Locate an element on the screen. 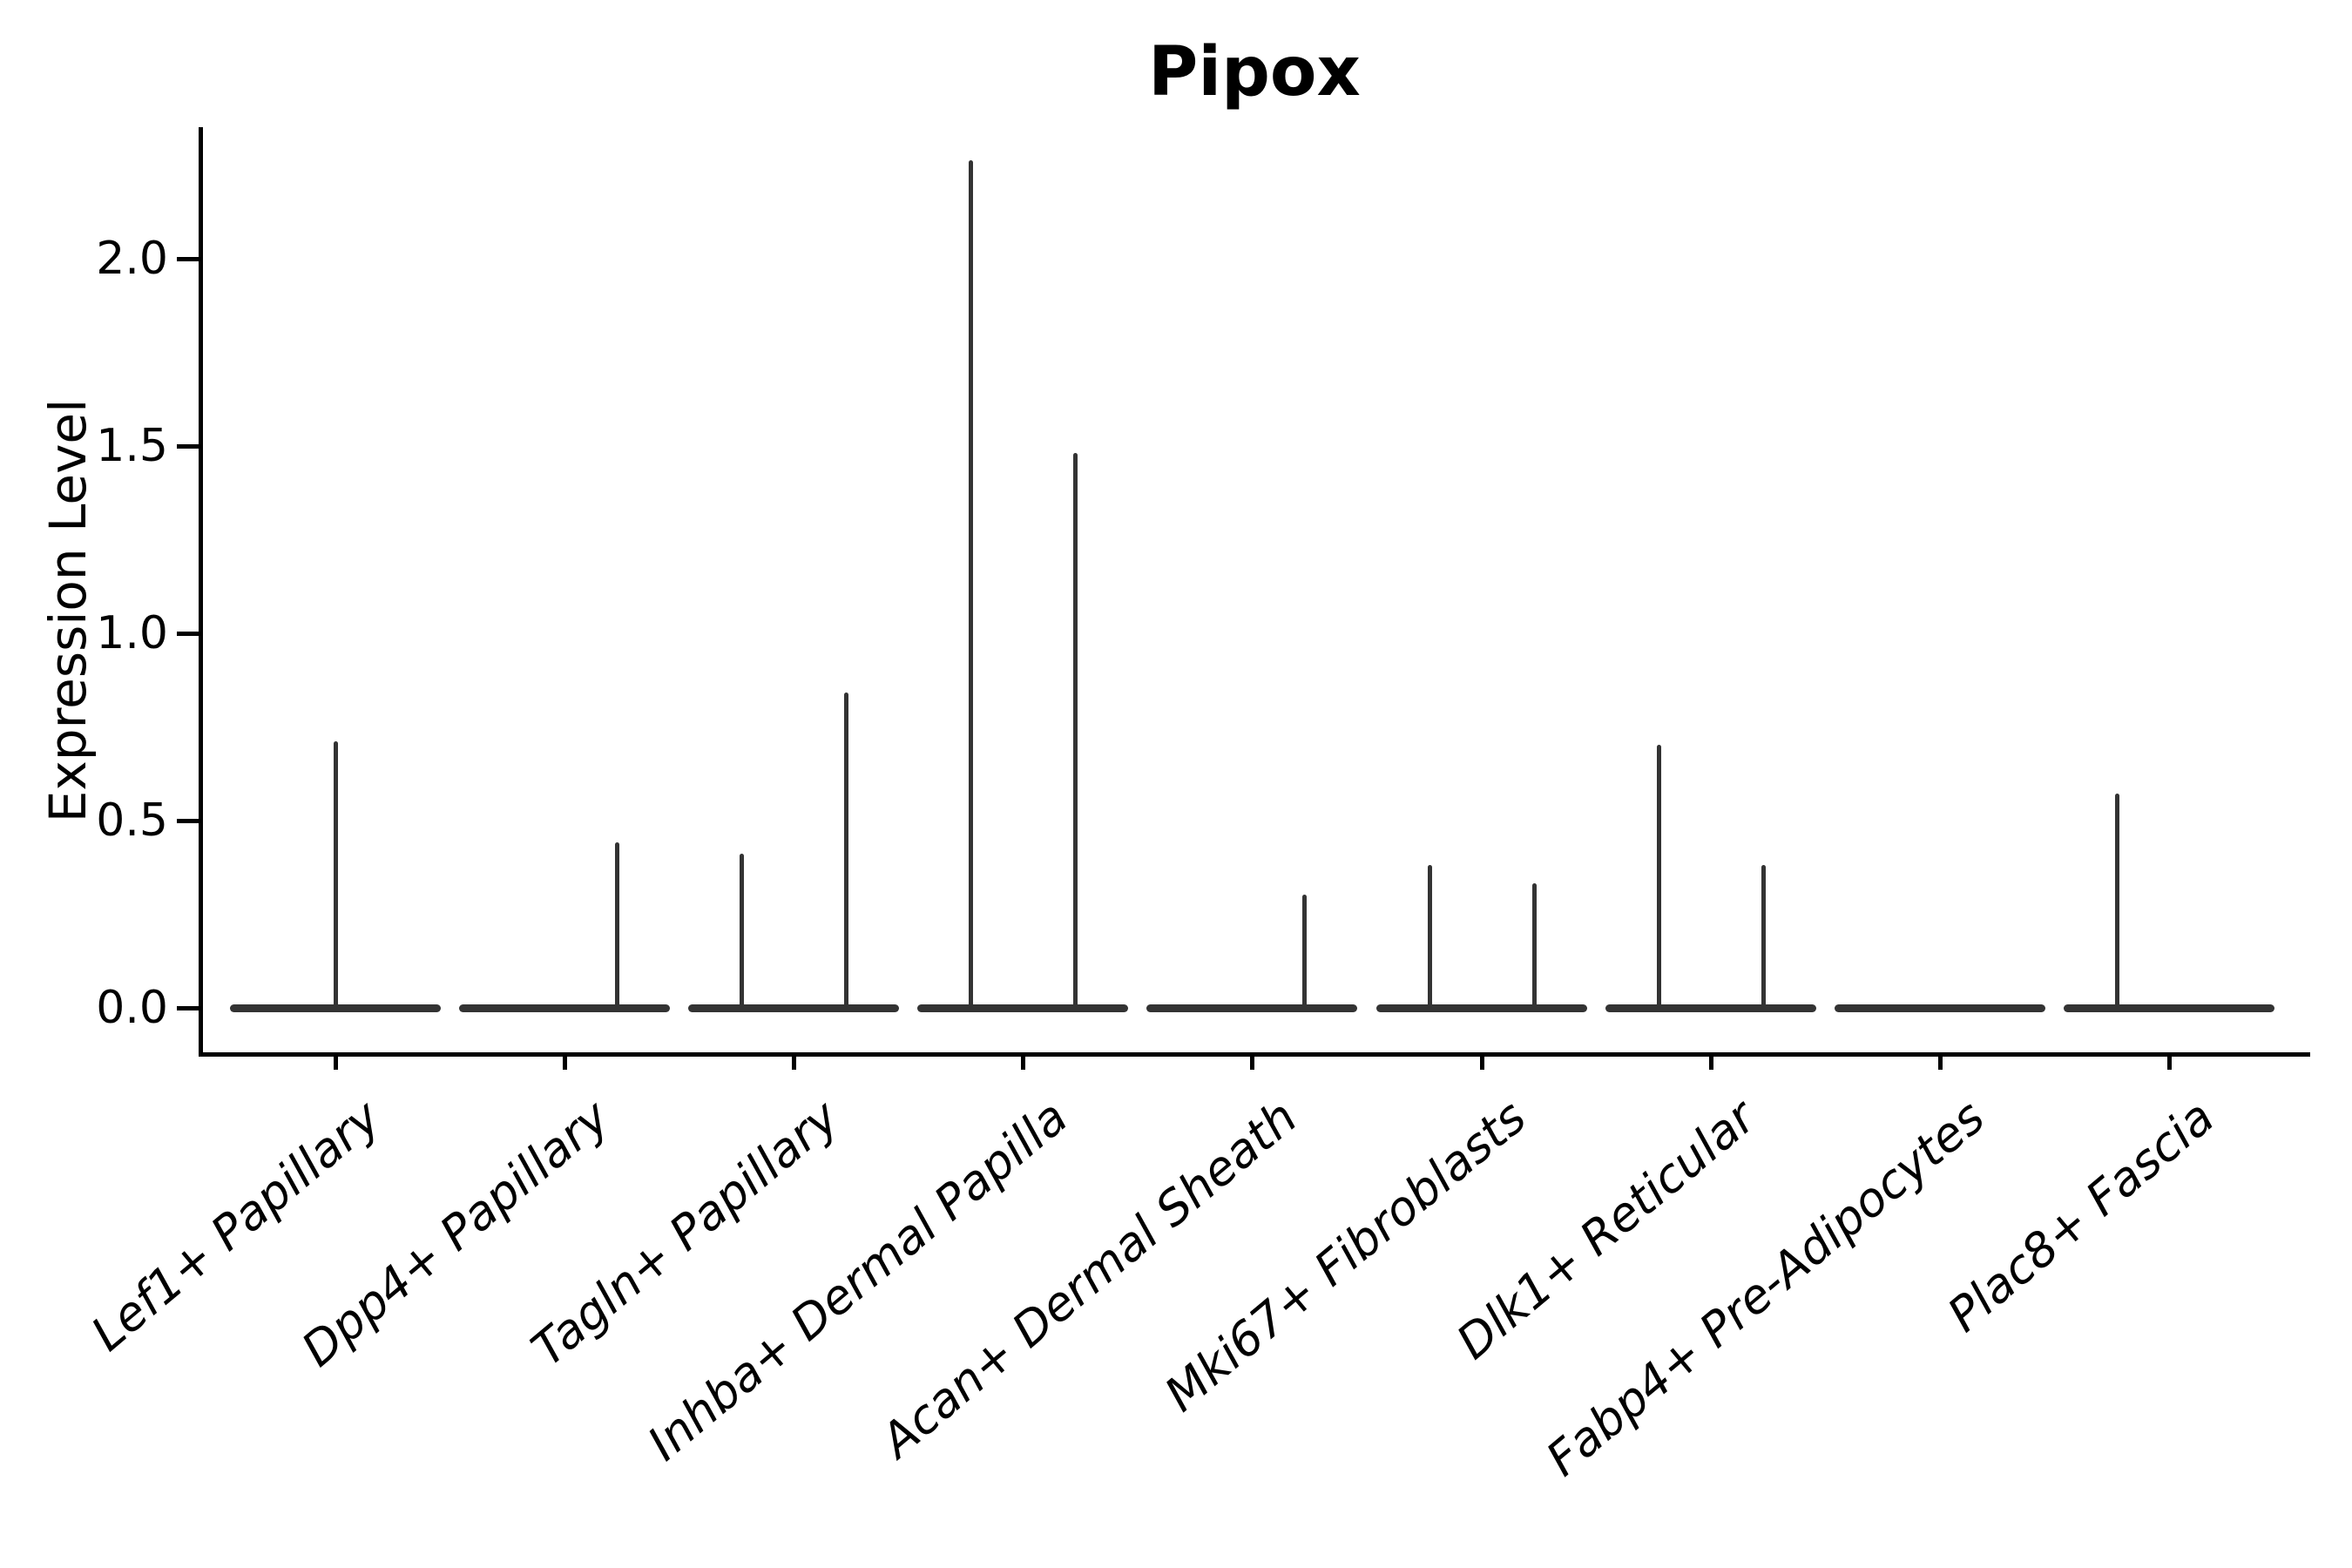 The width and height of the screenshot is (2352, 1568). x-tick-label: Inhba+ Dermal Papilla is located at coordinates (857, 1280).